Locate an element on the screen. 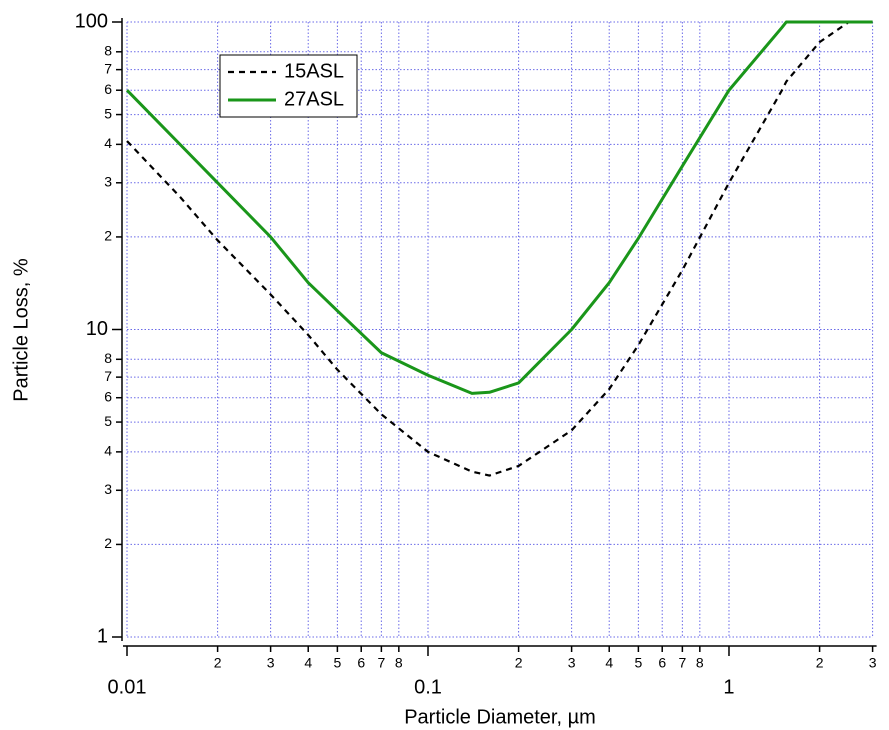 The image size is (889, 730). y-axis-label: Particle Loss, % is located at coordinates (21, 330).